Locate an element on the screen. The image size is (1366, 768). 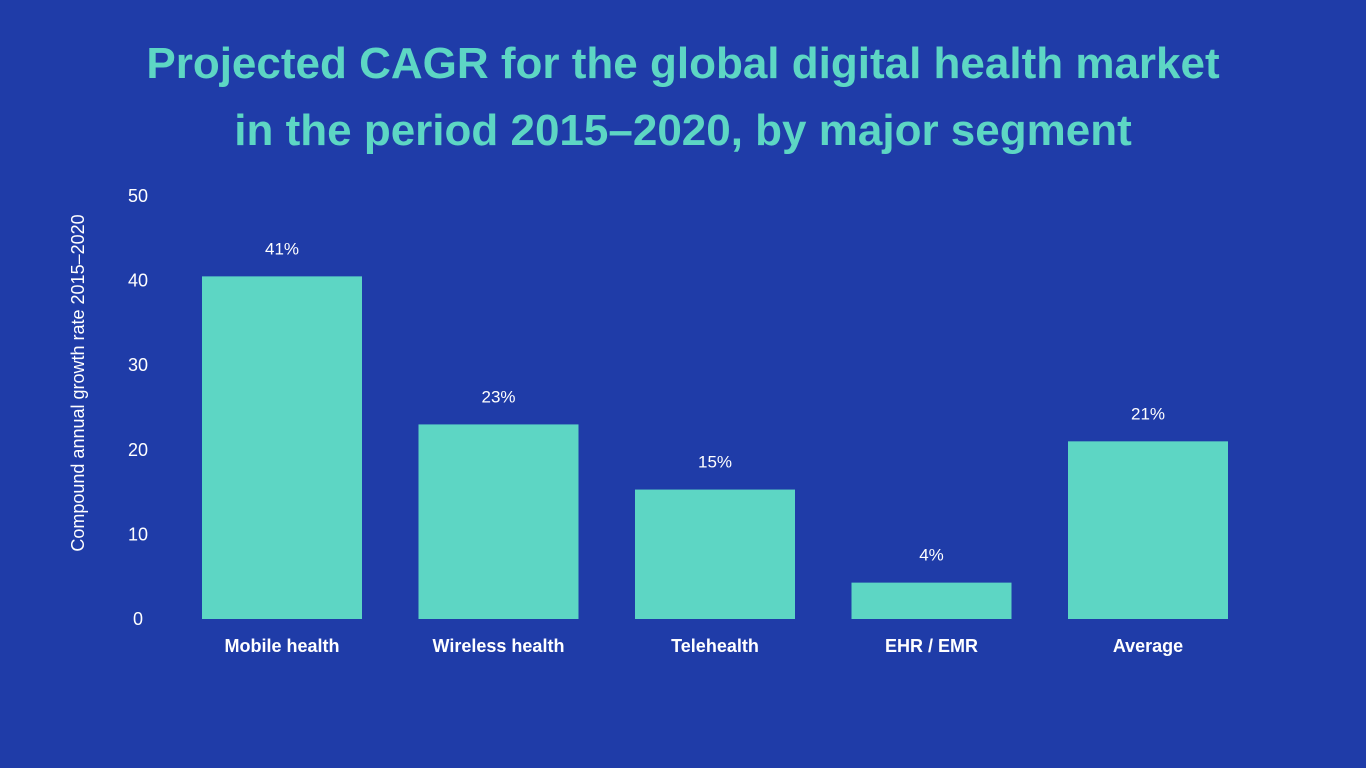
category-label: EHR / EMR is located at coordinates (931, 646).